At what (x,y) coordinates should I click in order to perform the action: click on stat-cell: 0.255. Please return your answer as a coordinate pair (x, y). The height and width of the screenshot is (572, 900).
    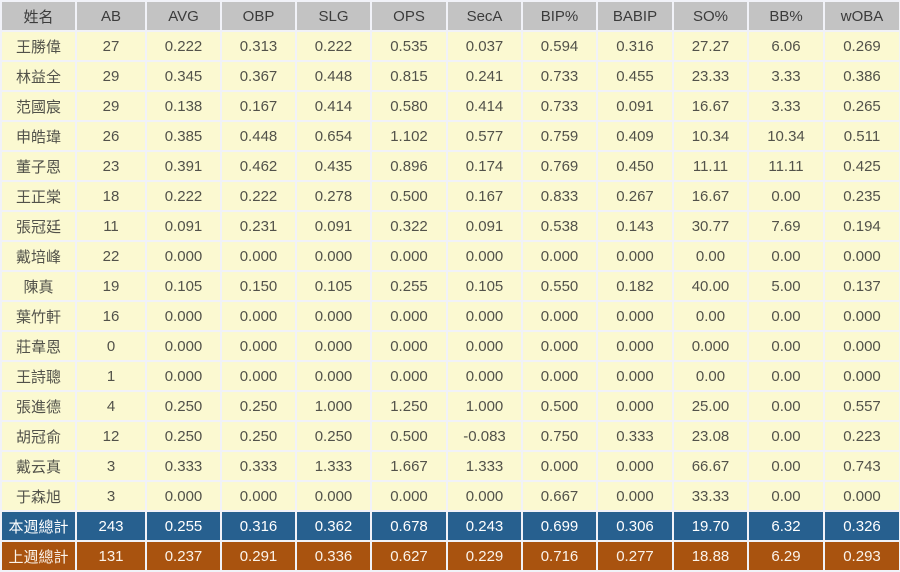
    Looking at the image, I should click on (183, 526).